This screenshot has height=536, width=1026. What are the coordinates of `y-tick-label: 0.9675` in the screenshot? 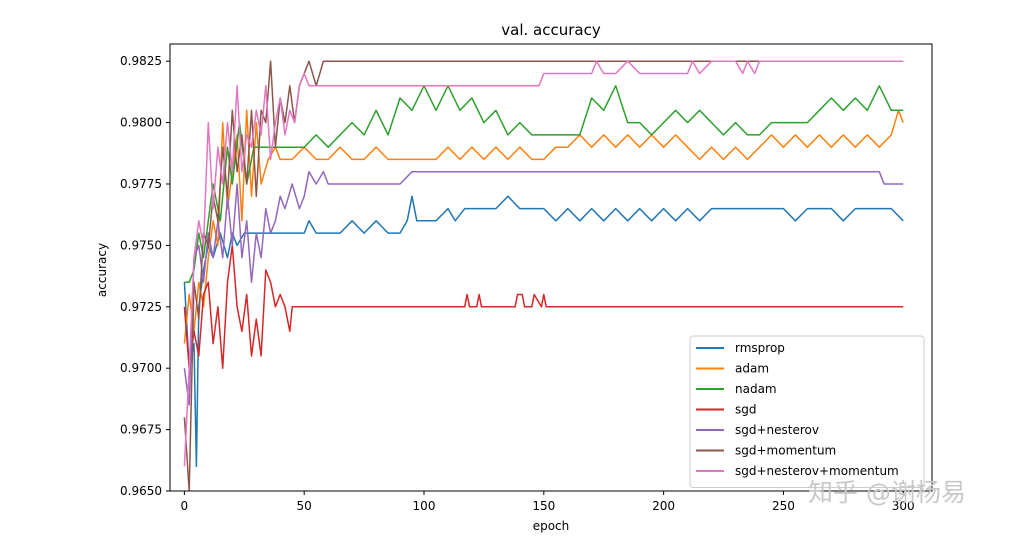 It's located at (141, 430).